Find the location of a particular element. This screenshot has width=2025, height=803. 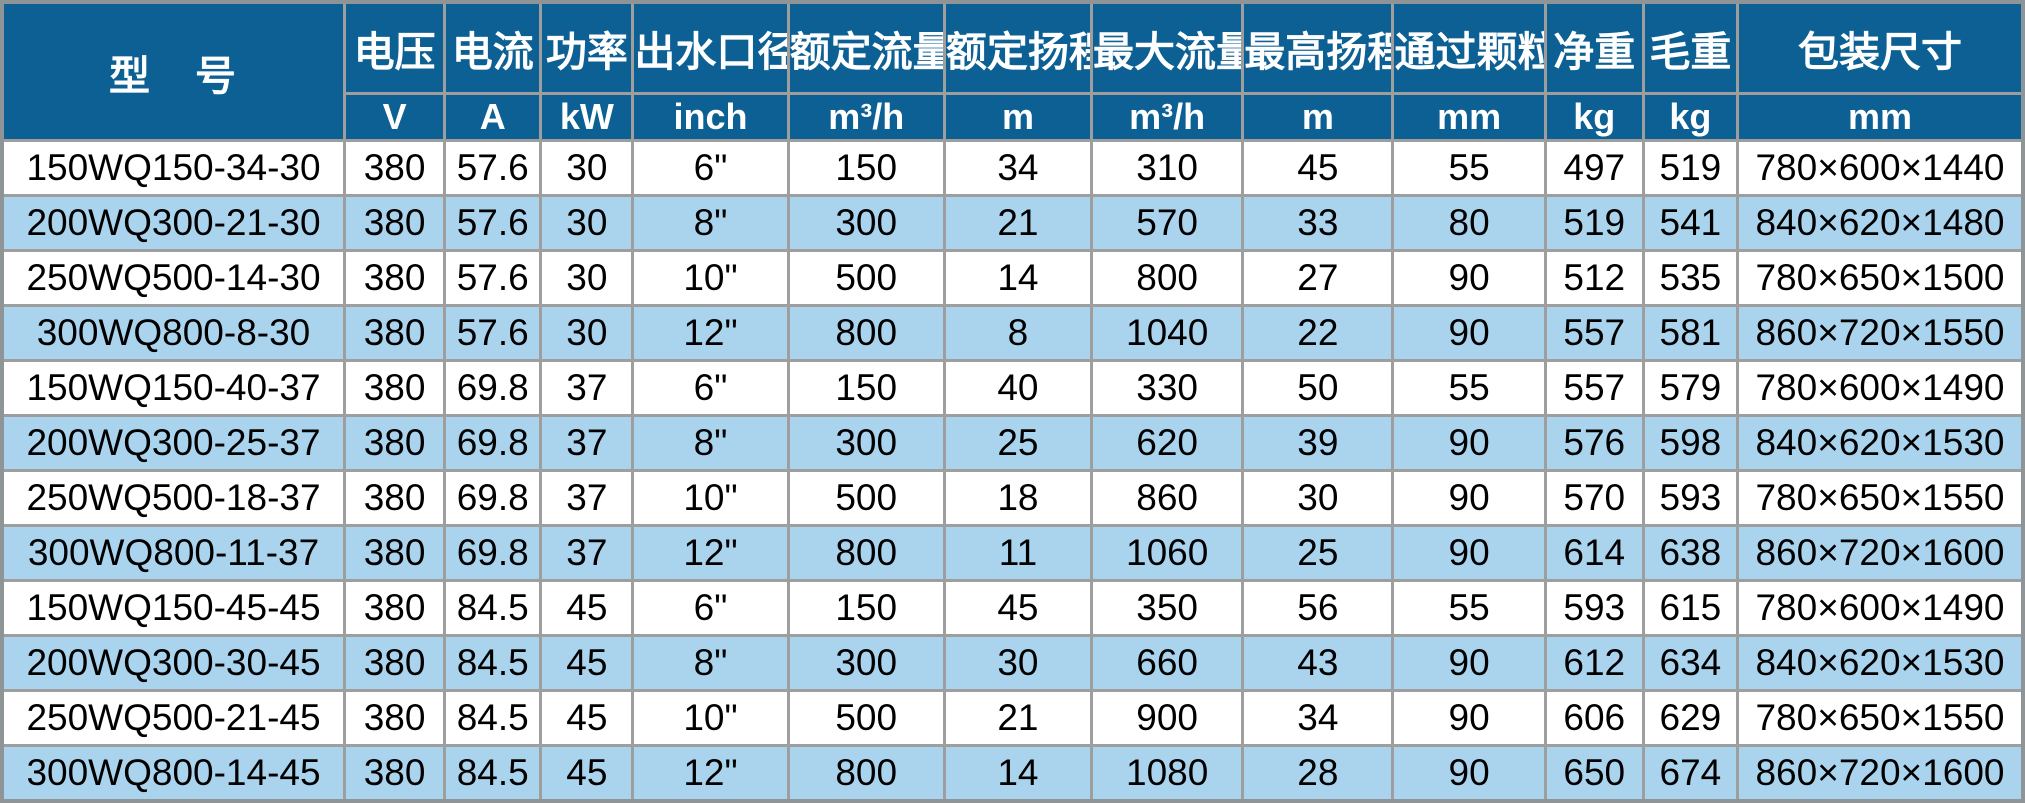

cell-particle: 80 is located at coordinates (1469, 223).